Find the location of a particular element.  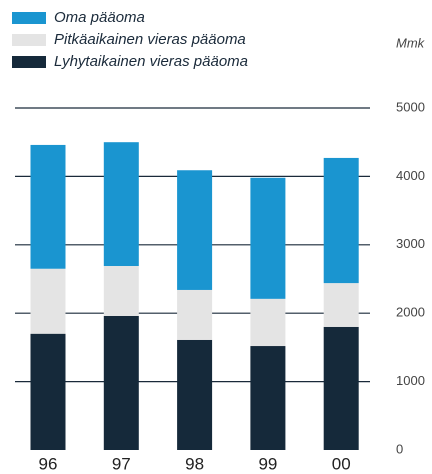

y-tick-label: 4000 is located at coordinates (410, 175).